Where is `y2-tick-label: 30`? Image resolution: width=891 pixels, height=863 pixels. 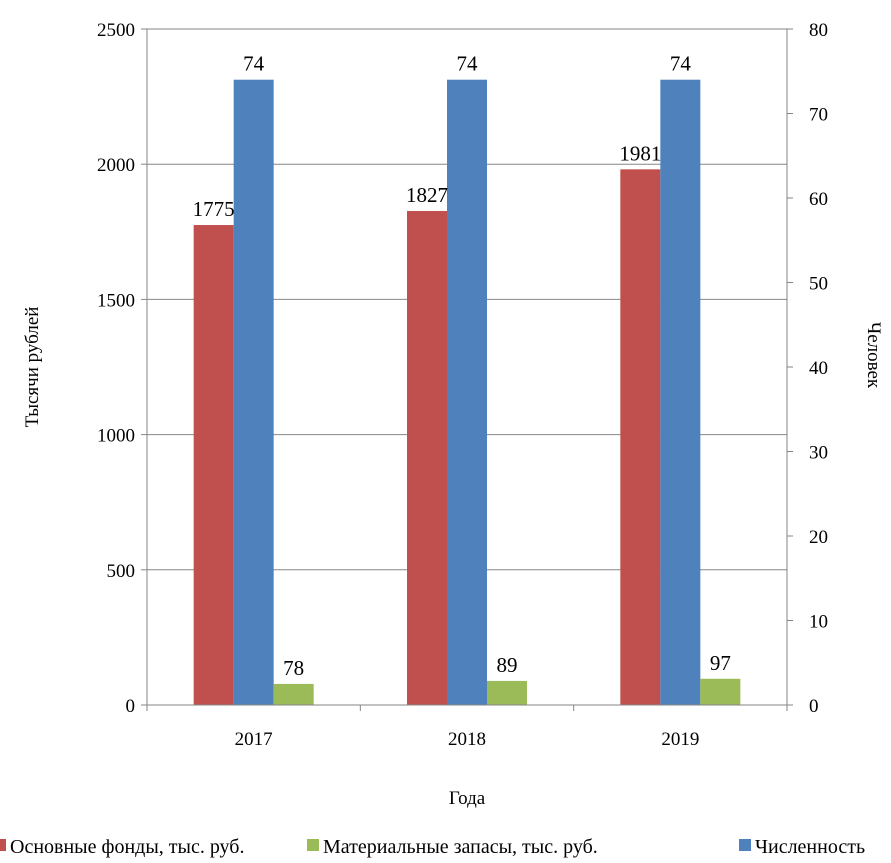
y2-tick-label: 30 is located at coordinates (818, 453).